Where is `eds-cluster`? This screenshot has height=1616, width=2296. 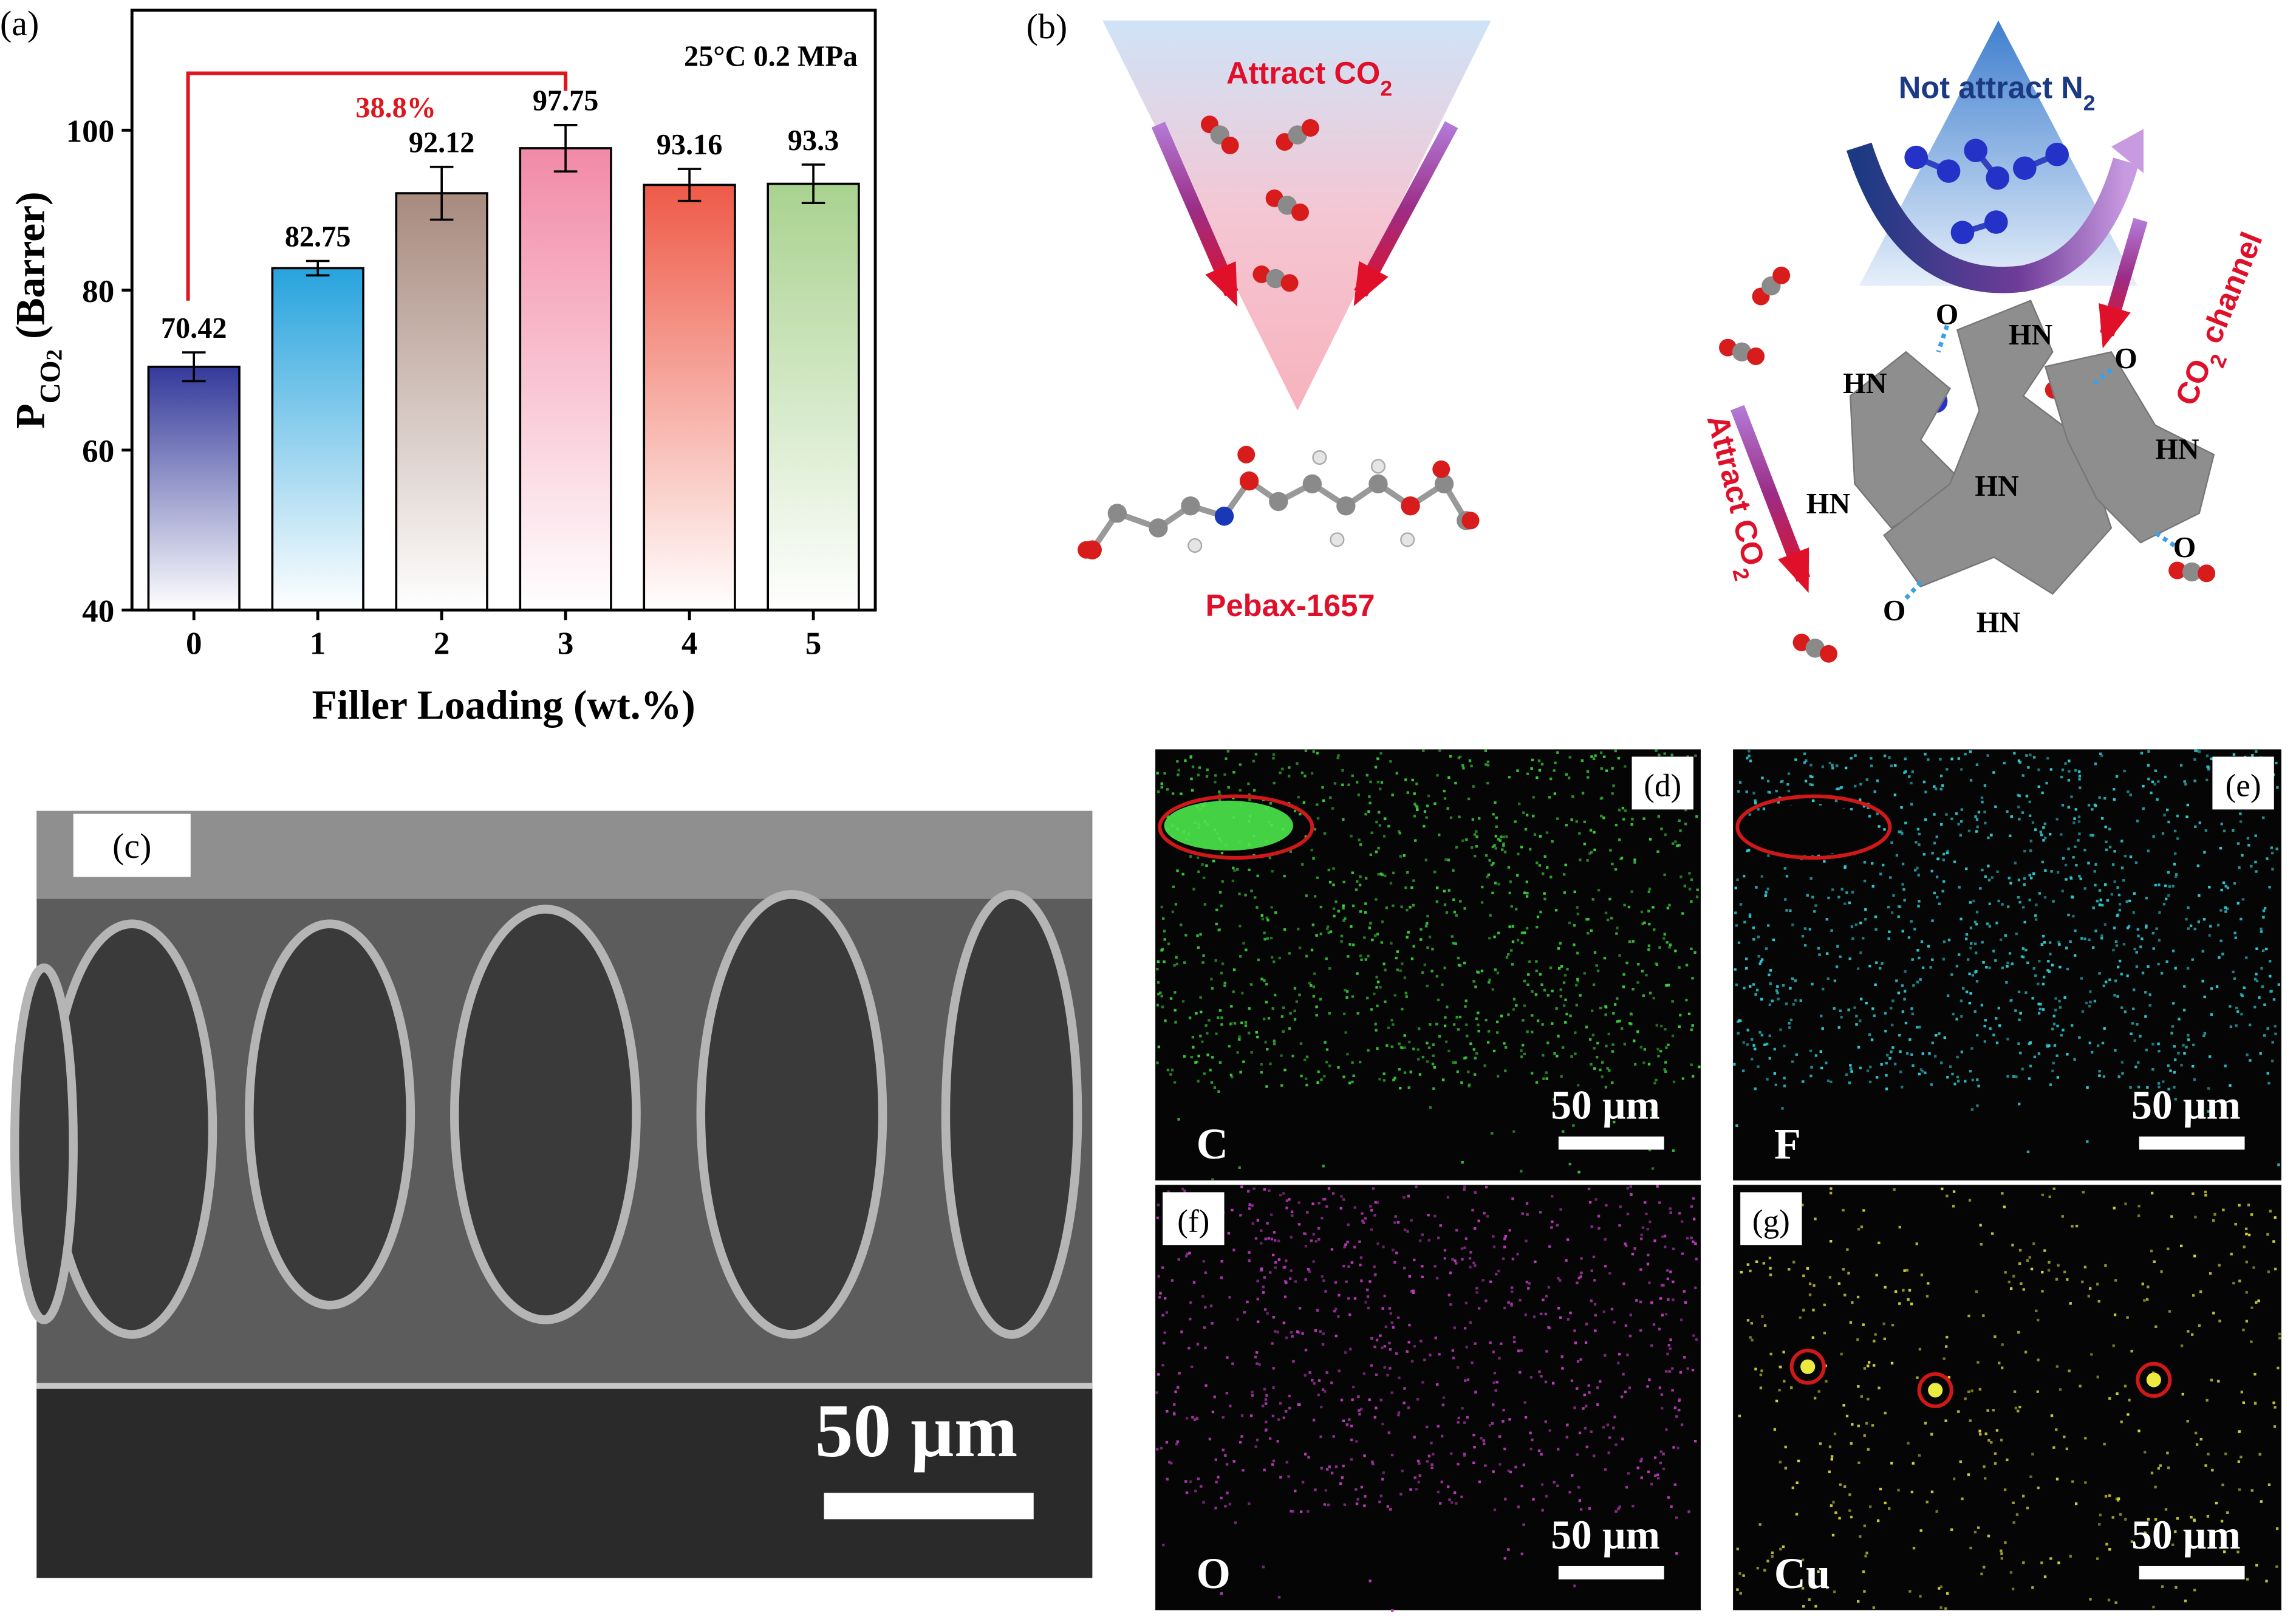
eds-cluster is located at coordinates (1228, 825).